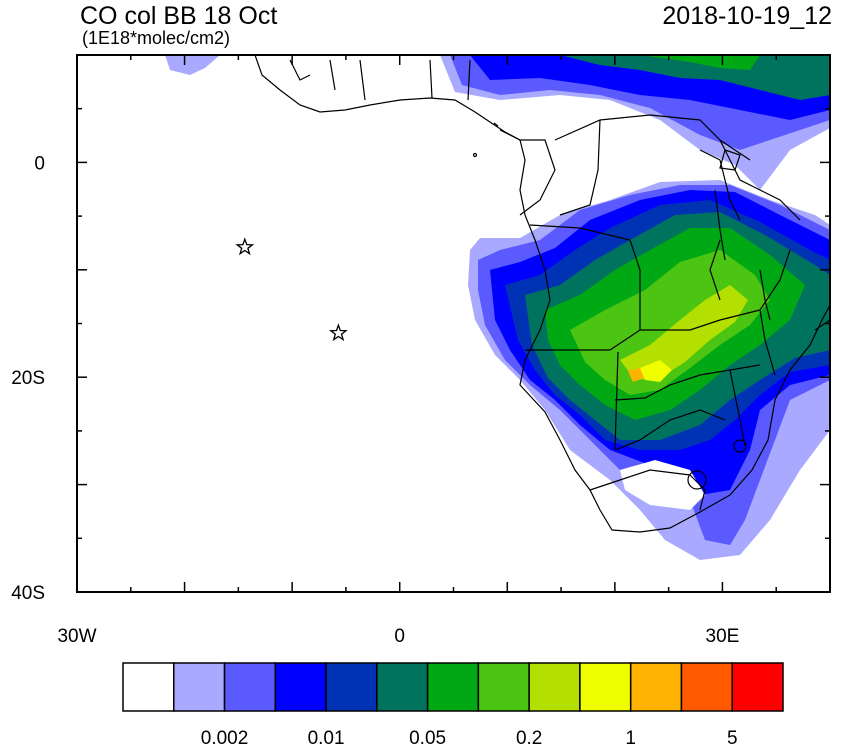 This screenshot has width=850, height=747. Describe the element at coordinates (636, 375) in the screenshot. I see `plume-south-orange` at that location.